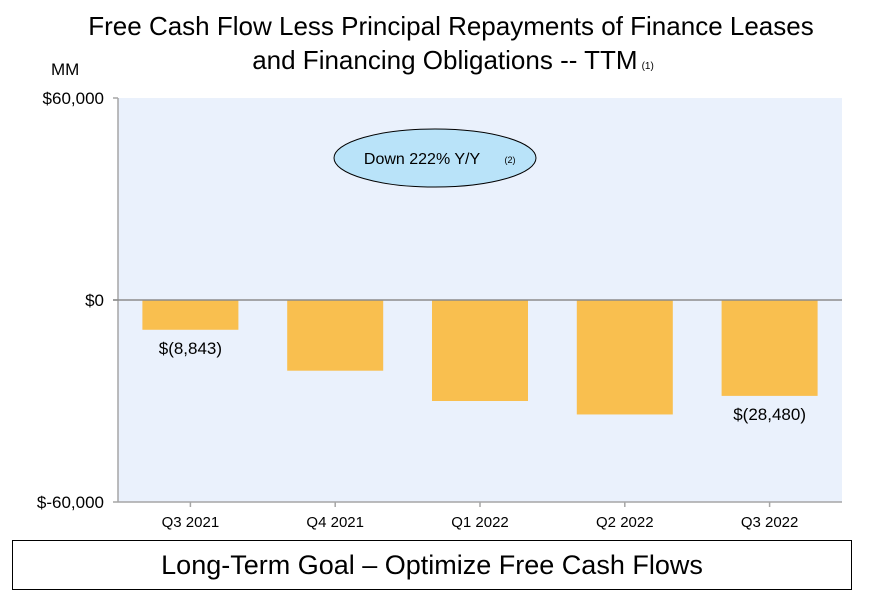 The height and width of the screenshot is (599, 886). Describe the element at coordinates (769, 414) in the screenshot. I see `data-label: $(28,480)` at that location.